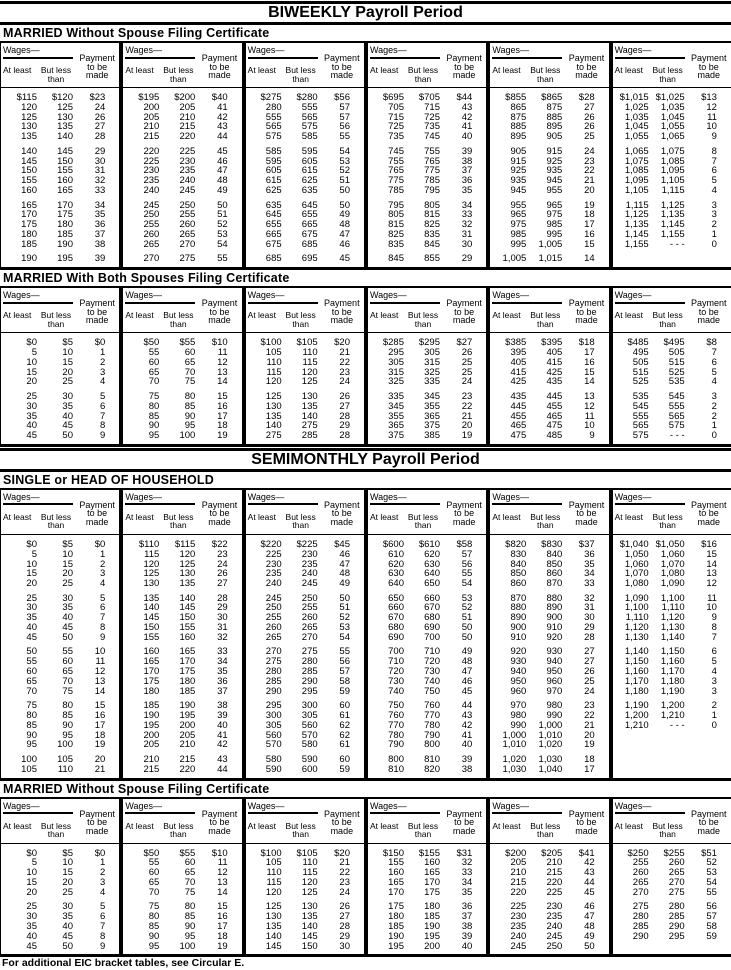 This screenshot has height=970, width=731. What do you see at coordinates (149, 97) in the screenshot?
I see `cell-at-least: $195` at bounding box center [149, 97].